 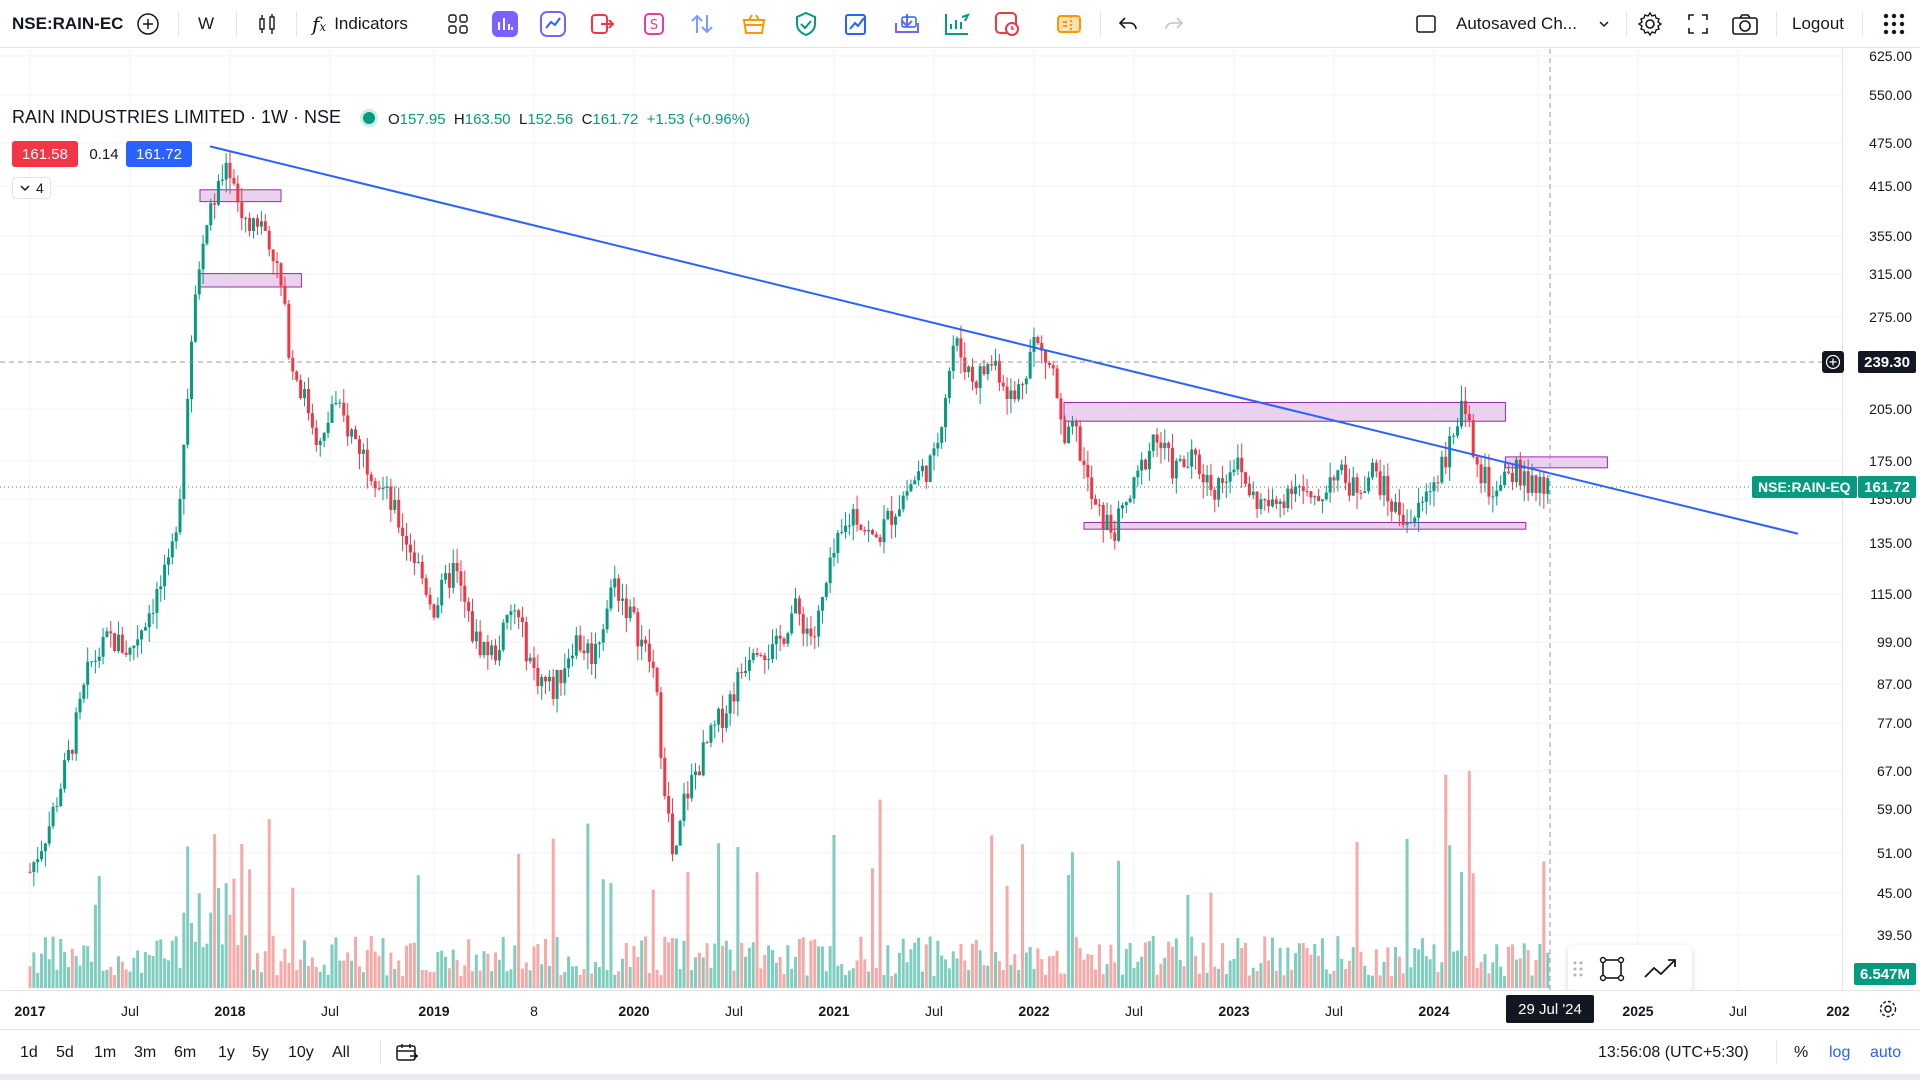 What do you see at coordinates (29, 1052) in the screenshot?
I see `range-button-1d: 1d` at bounding box center [29, 1052].